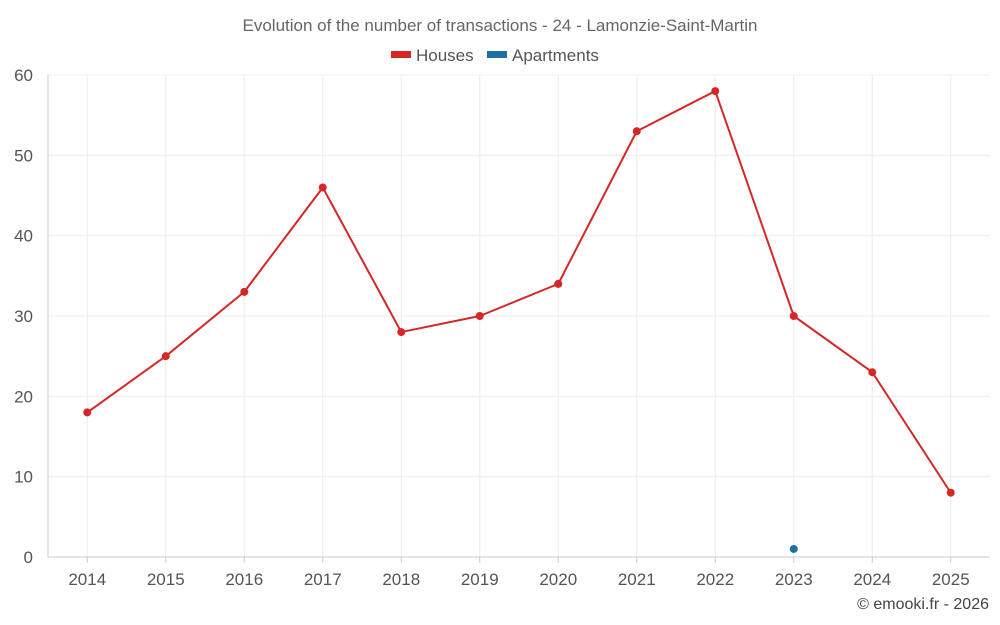 This screenshot has width=1000, height=625. I want to click on y-axis: 0 10 20 30 40 50 60, so click(31, 316).